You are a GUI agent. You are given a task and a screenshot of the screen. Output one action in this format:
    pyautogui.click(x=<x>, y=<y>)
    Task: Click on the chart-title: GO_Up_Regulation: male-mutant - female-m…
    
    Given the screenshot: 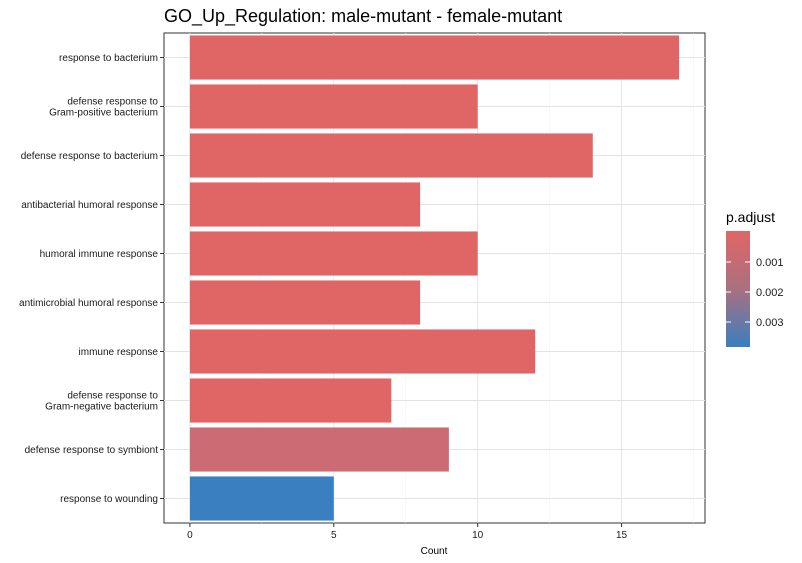 What is the action you would take?
    pyautogui.click(x=363, y=16)
    